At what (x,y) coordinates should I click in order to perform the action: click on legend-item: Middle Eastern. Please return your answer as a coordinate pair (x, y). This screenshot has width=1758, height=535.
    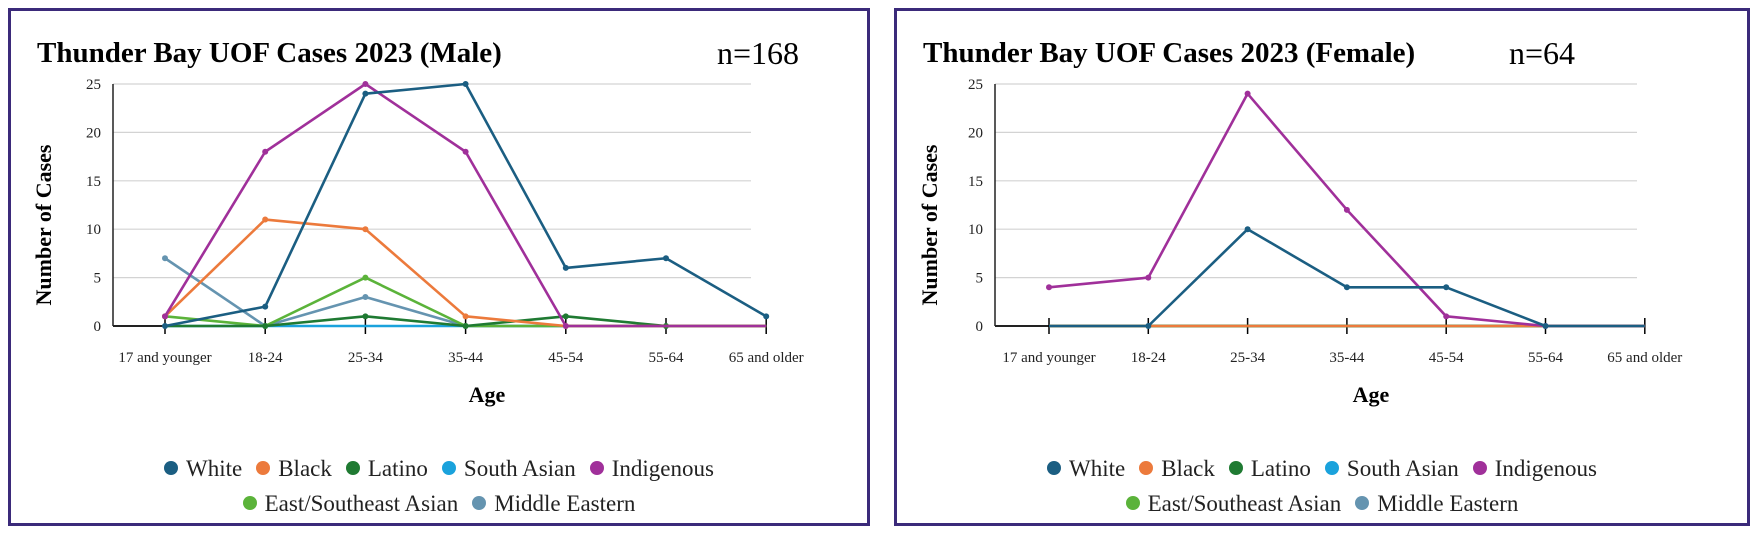
    Looking at the image, I should click on (553, 504).